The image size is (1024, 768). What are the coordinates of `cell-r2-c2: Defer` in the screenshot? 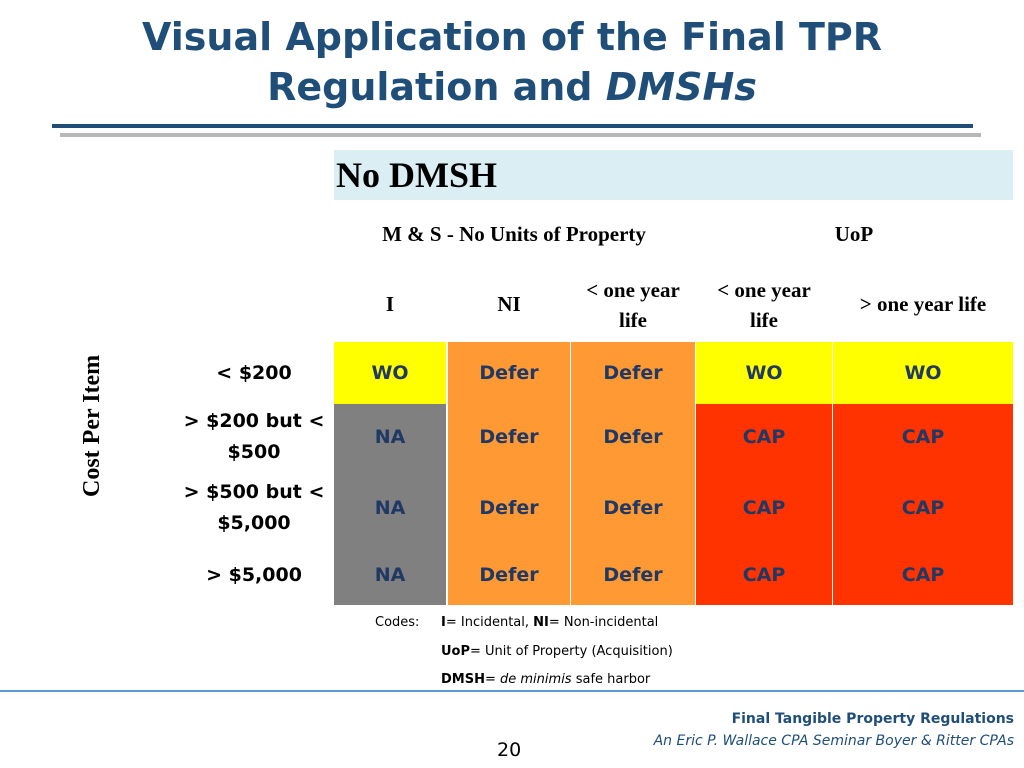 It's located at (633, 507).